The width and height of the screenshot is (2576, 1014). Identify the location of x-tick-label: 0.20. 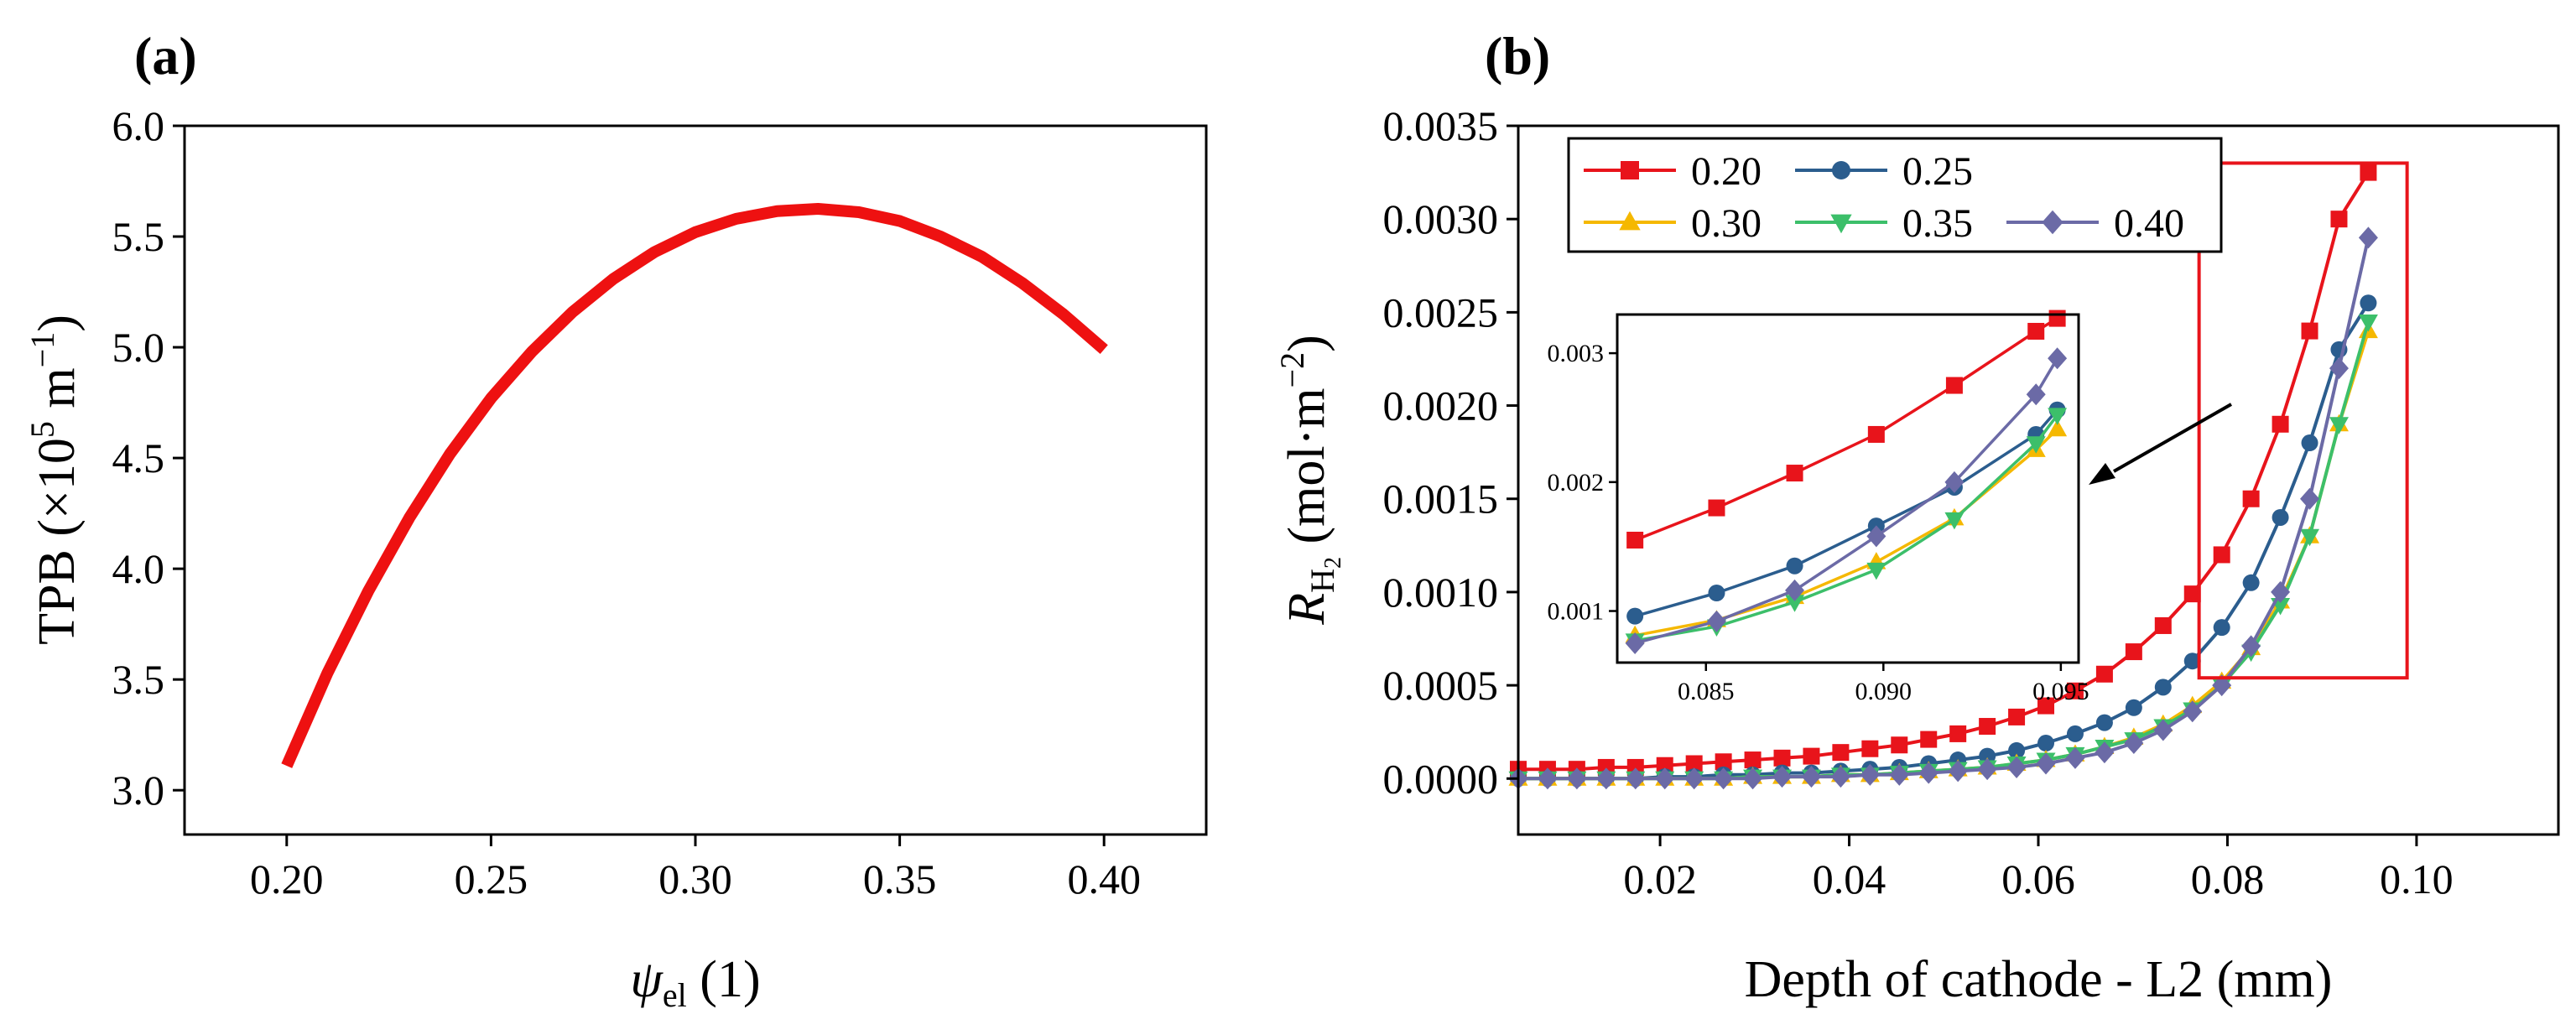
(287, 878).